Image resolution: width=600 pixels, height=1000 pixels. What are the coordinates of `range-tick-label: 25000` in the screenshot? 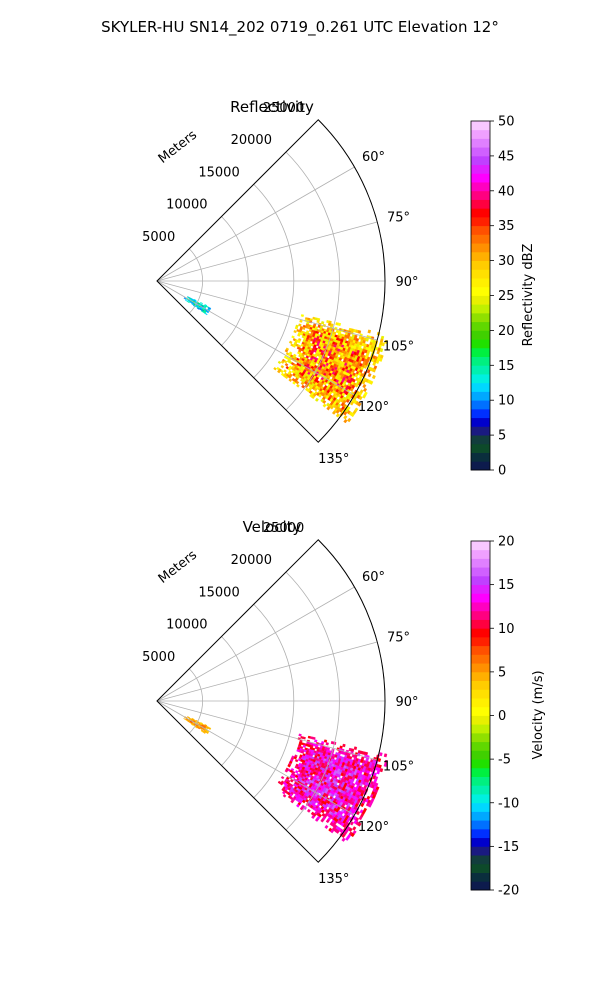 It's located at (283, 528).